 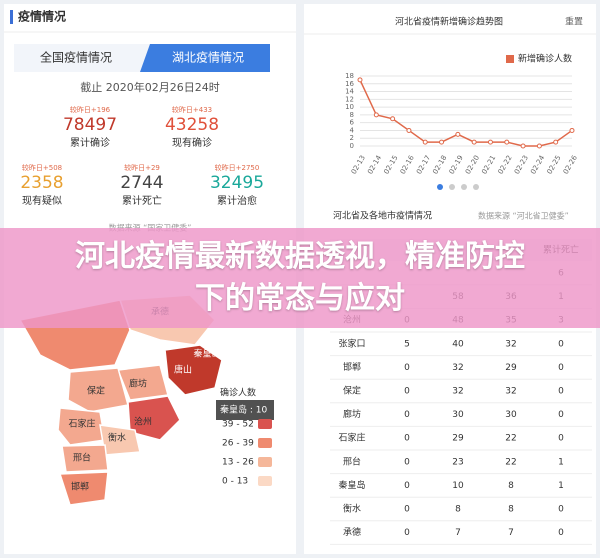 I want to click on y-tick-label: 8, so click(x=352, y=115).